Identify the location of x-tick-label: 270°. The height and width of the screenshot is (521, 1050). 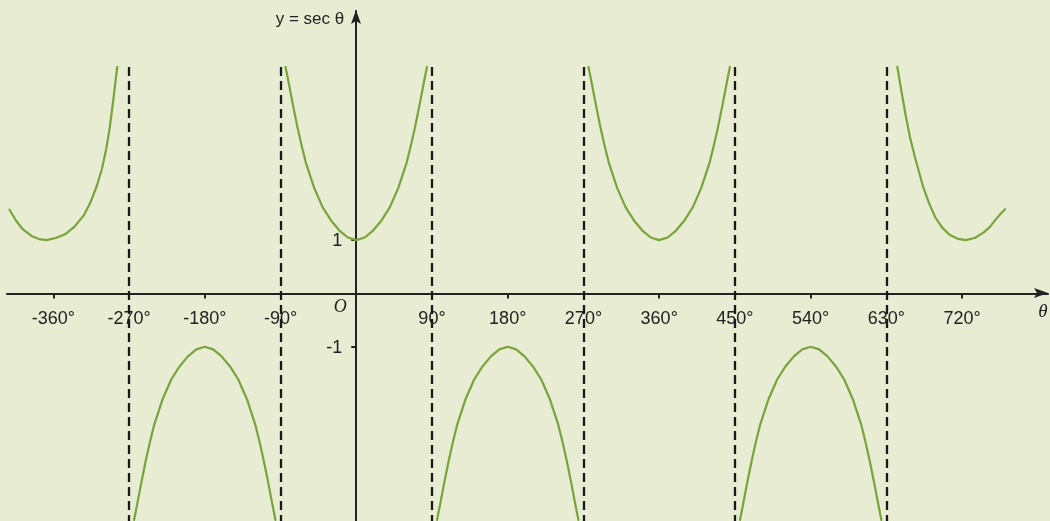
(583, 318).